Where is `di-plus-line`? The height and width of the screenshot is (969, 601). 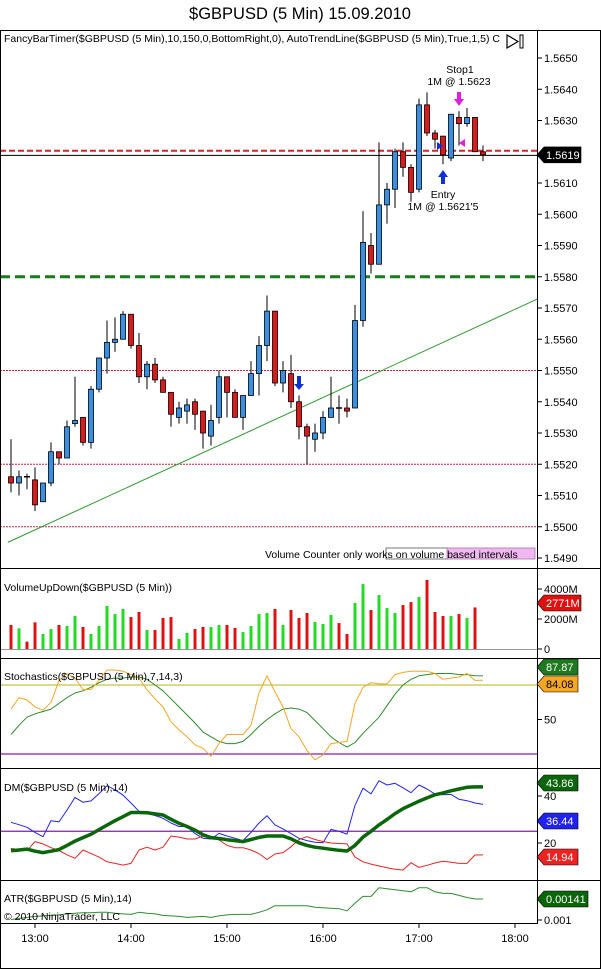 di-plus-line is located at coordinates (247, 812).